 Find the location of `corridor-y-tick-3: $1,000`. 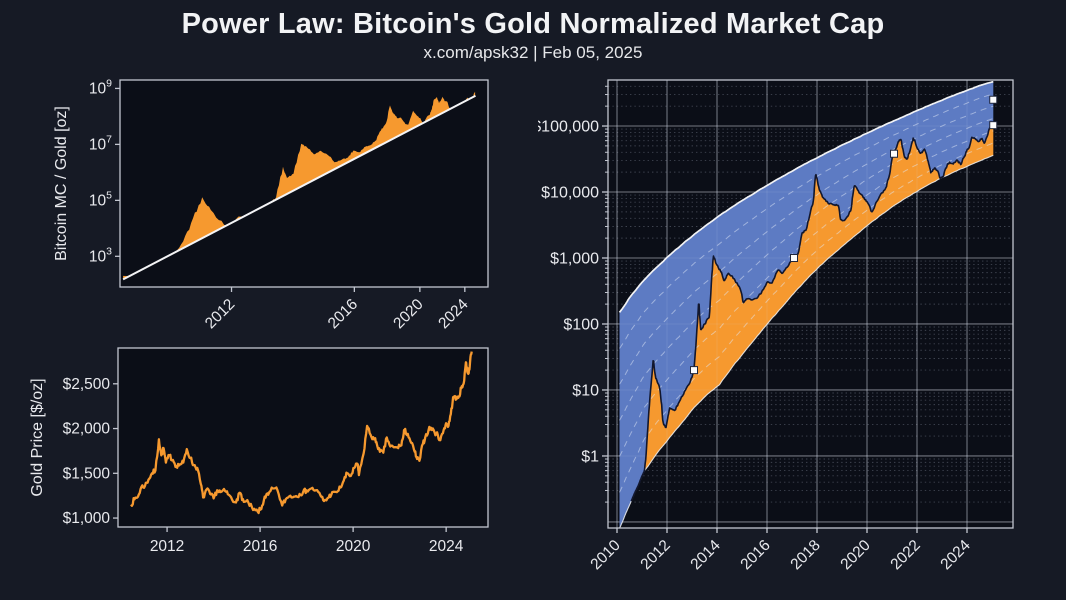

corridor-y-tick-3: $1,000 is located at coordinates (574, 258).